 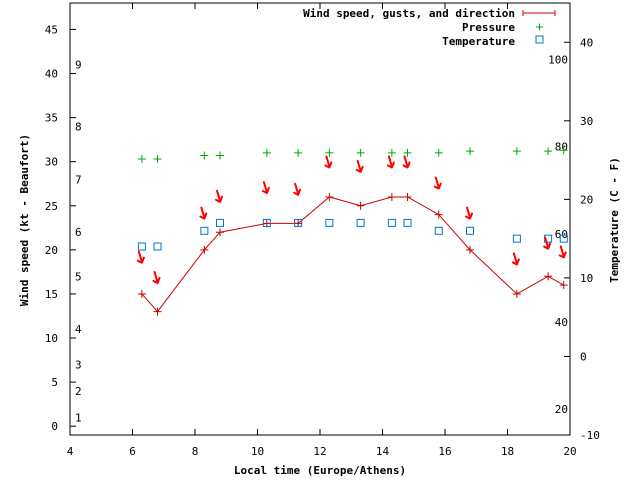 I want to click on beaufort-label: 3, so click(x=78, y=364).